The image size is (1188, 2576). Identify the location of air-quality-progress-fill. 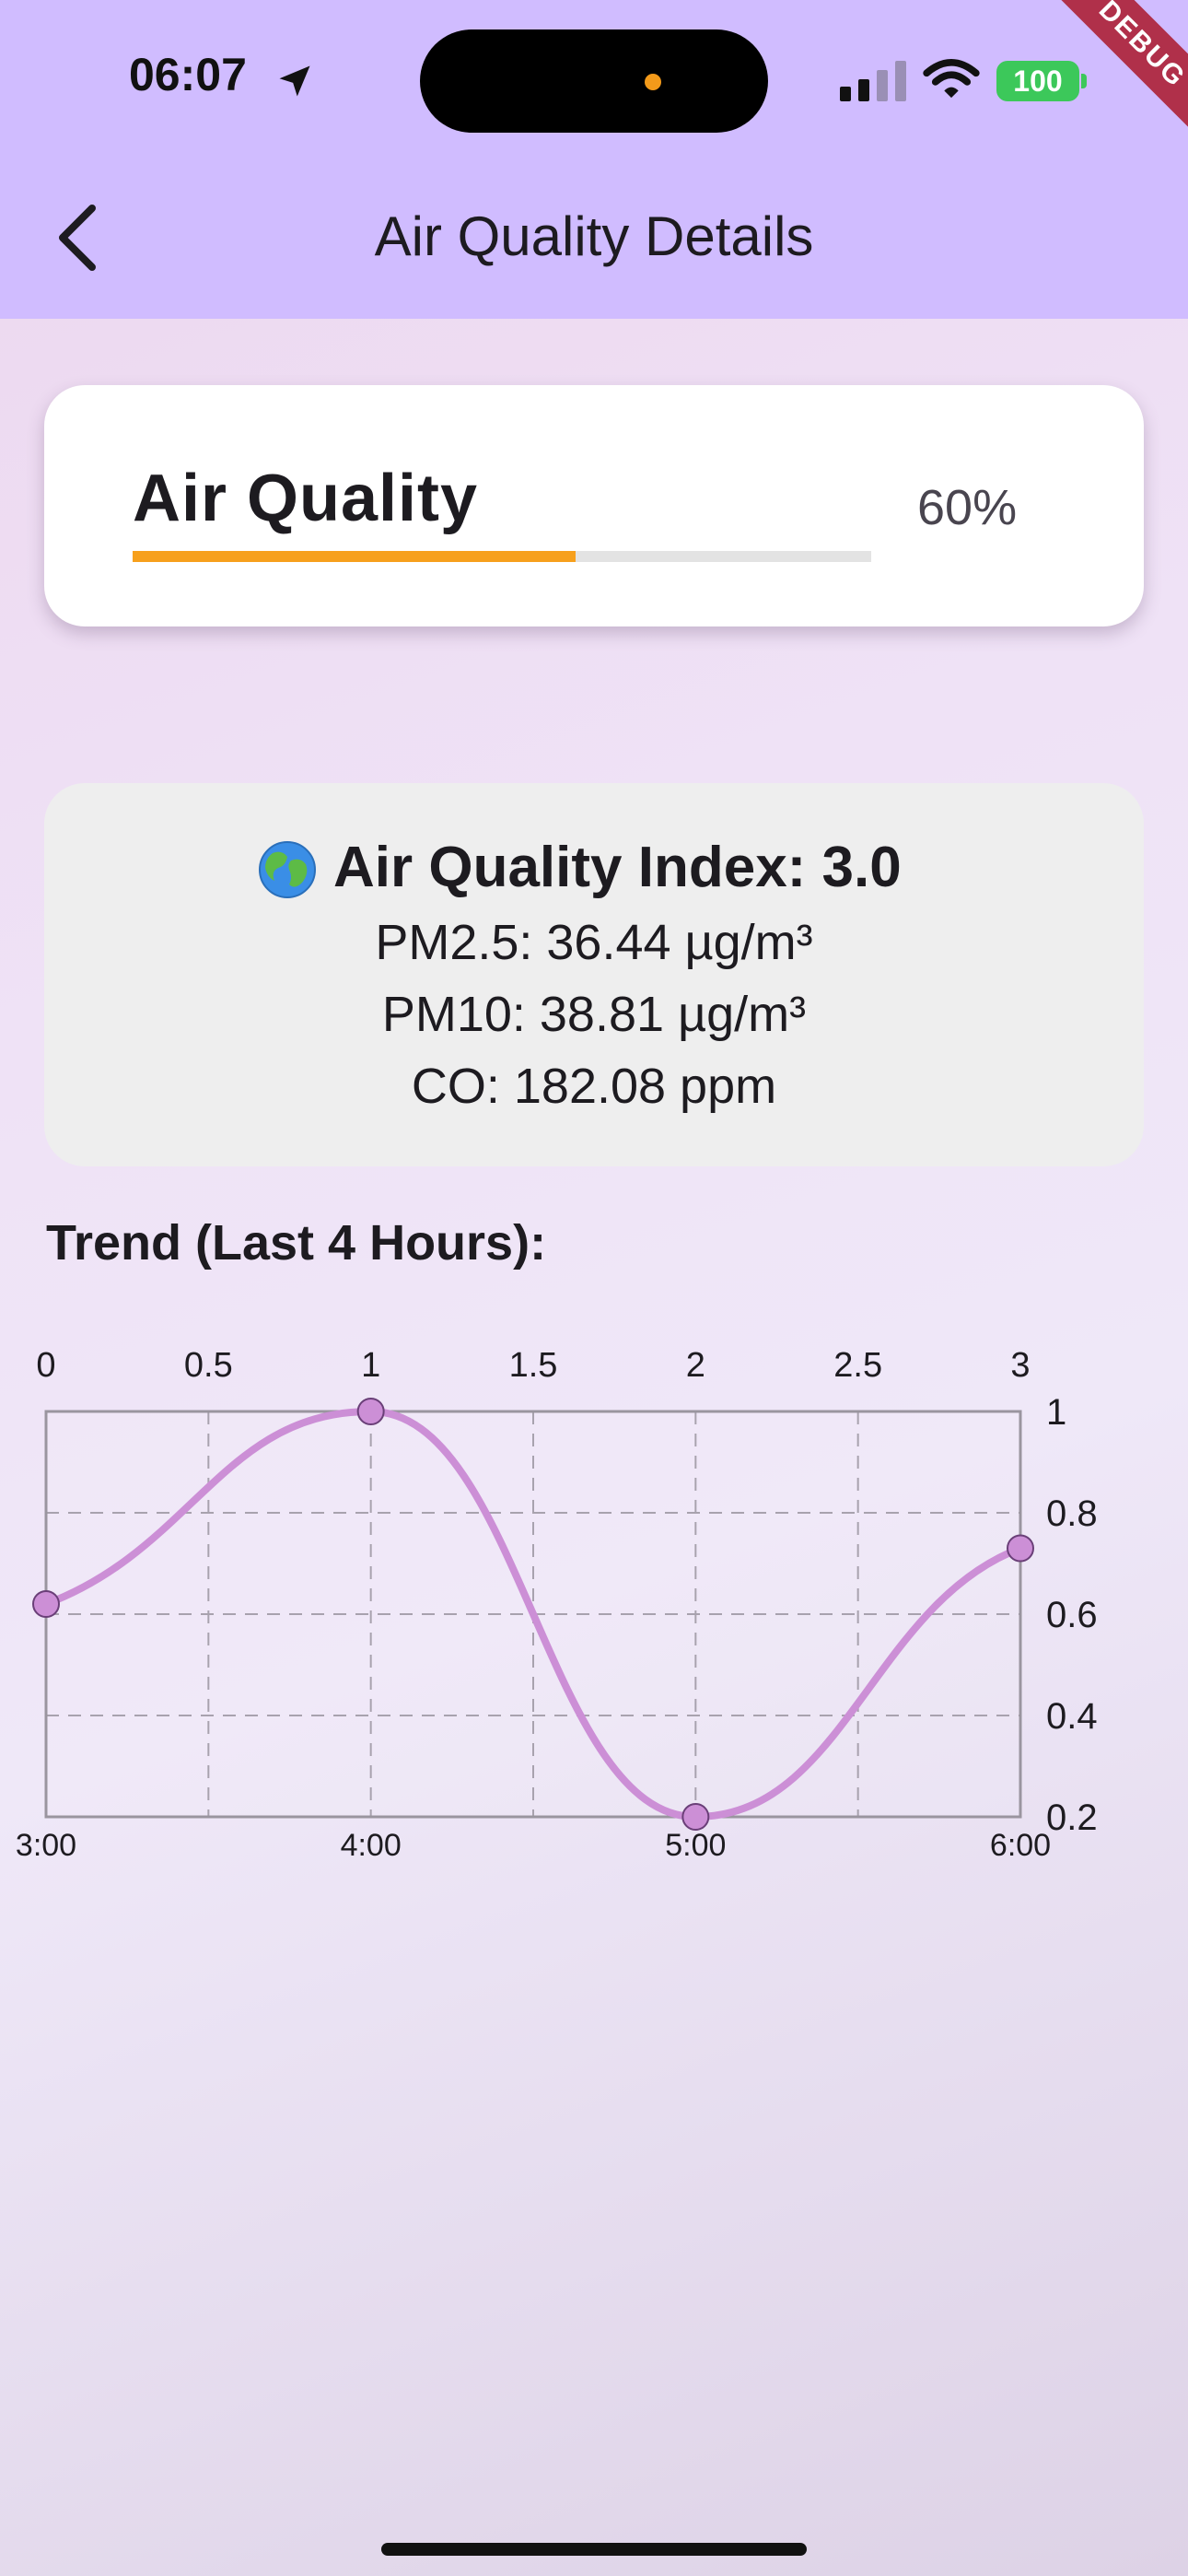
(355, 556).